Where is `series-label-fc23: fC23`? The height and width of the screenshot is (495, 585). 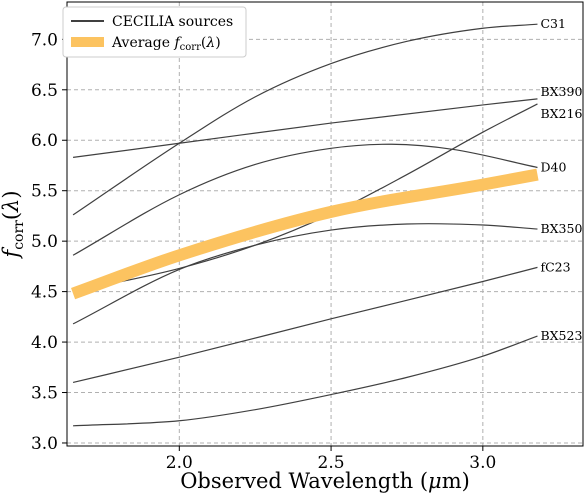 series-label-fc23: fC23 is located at coordinates (555, 266).